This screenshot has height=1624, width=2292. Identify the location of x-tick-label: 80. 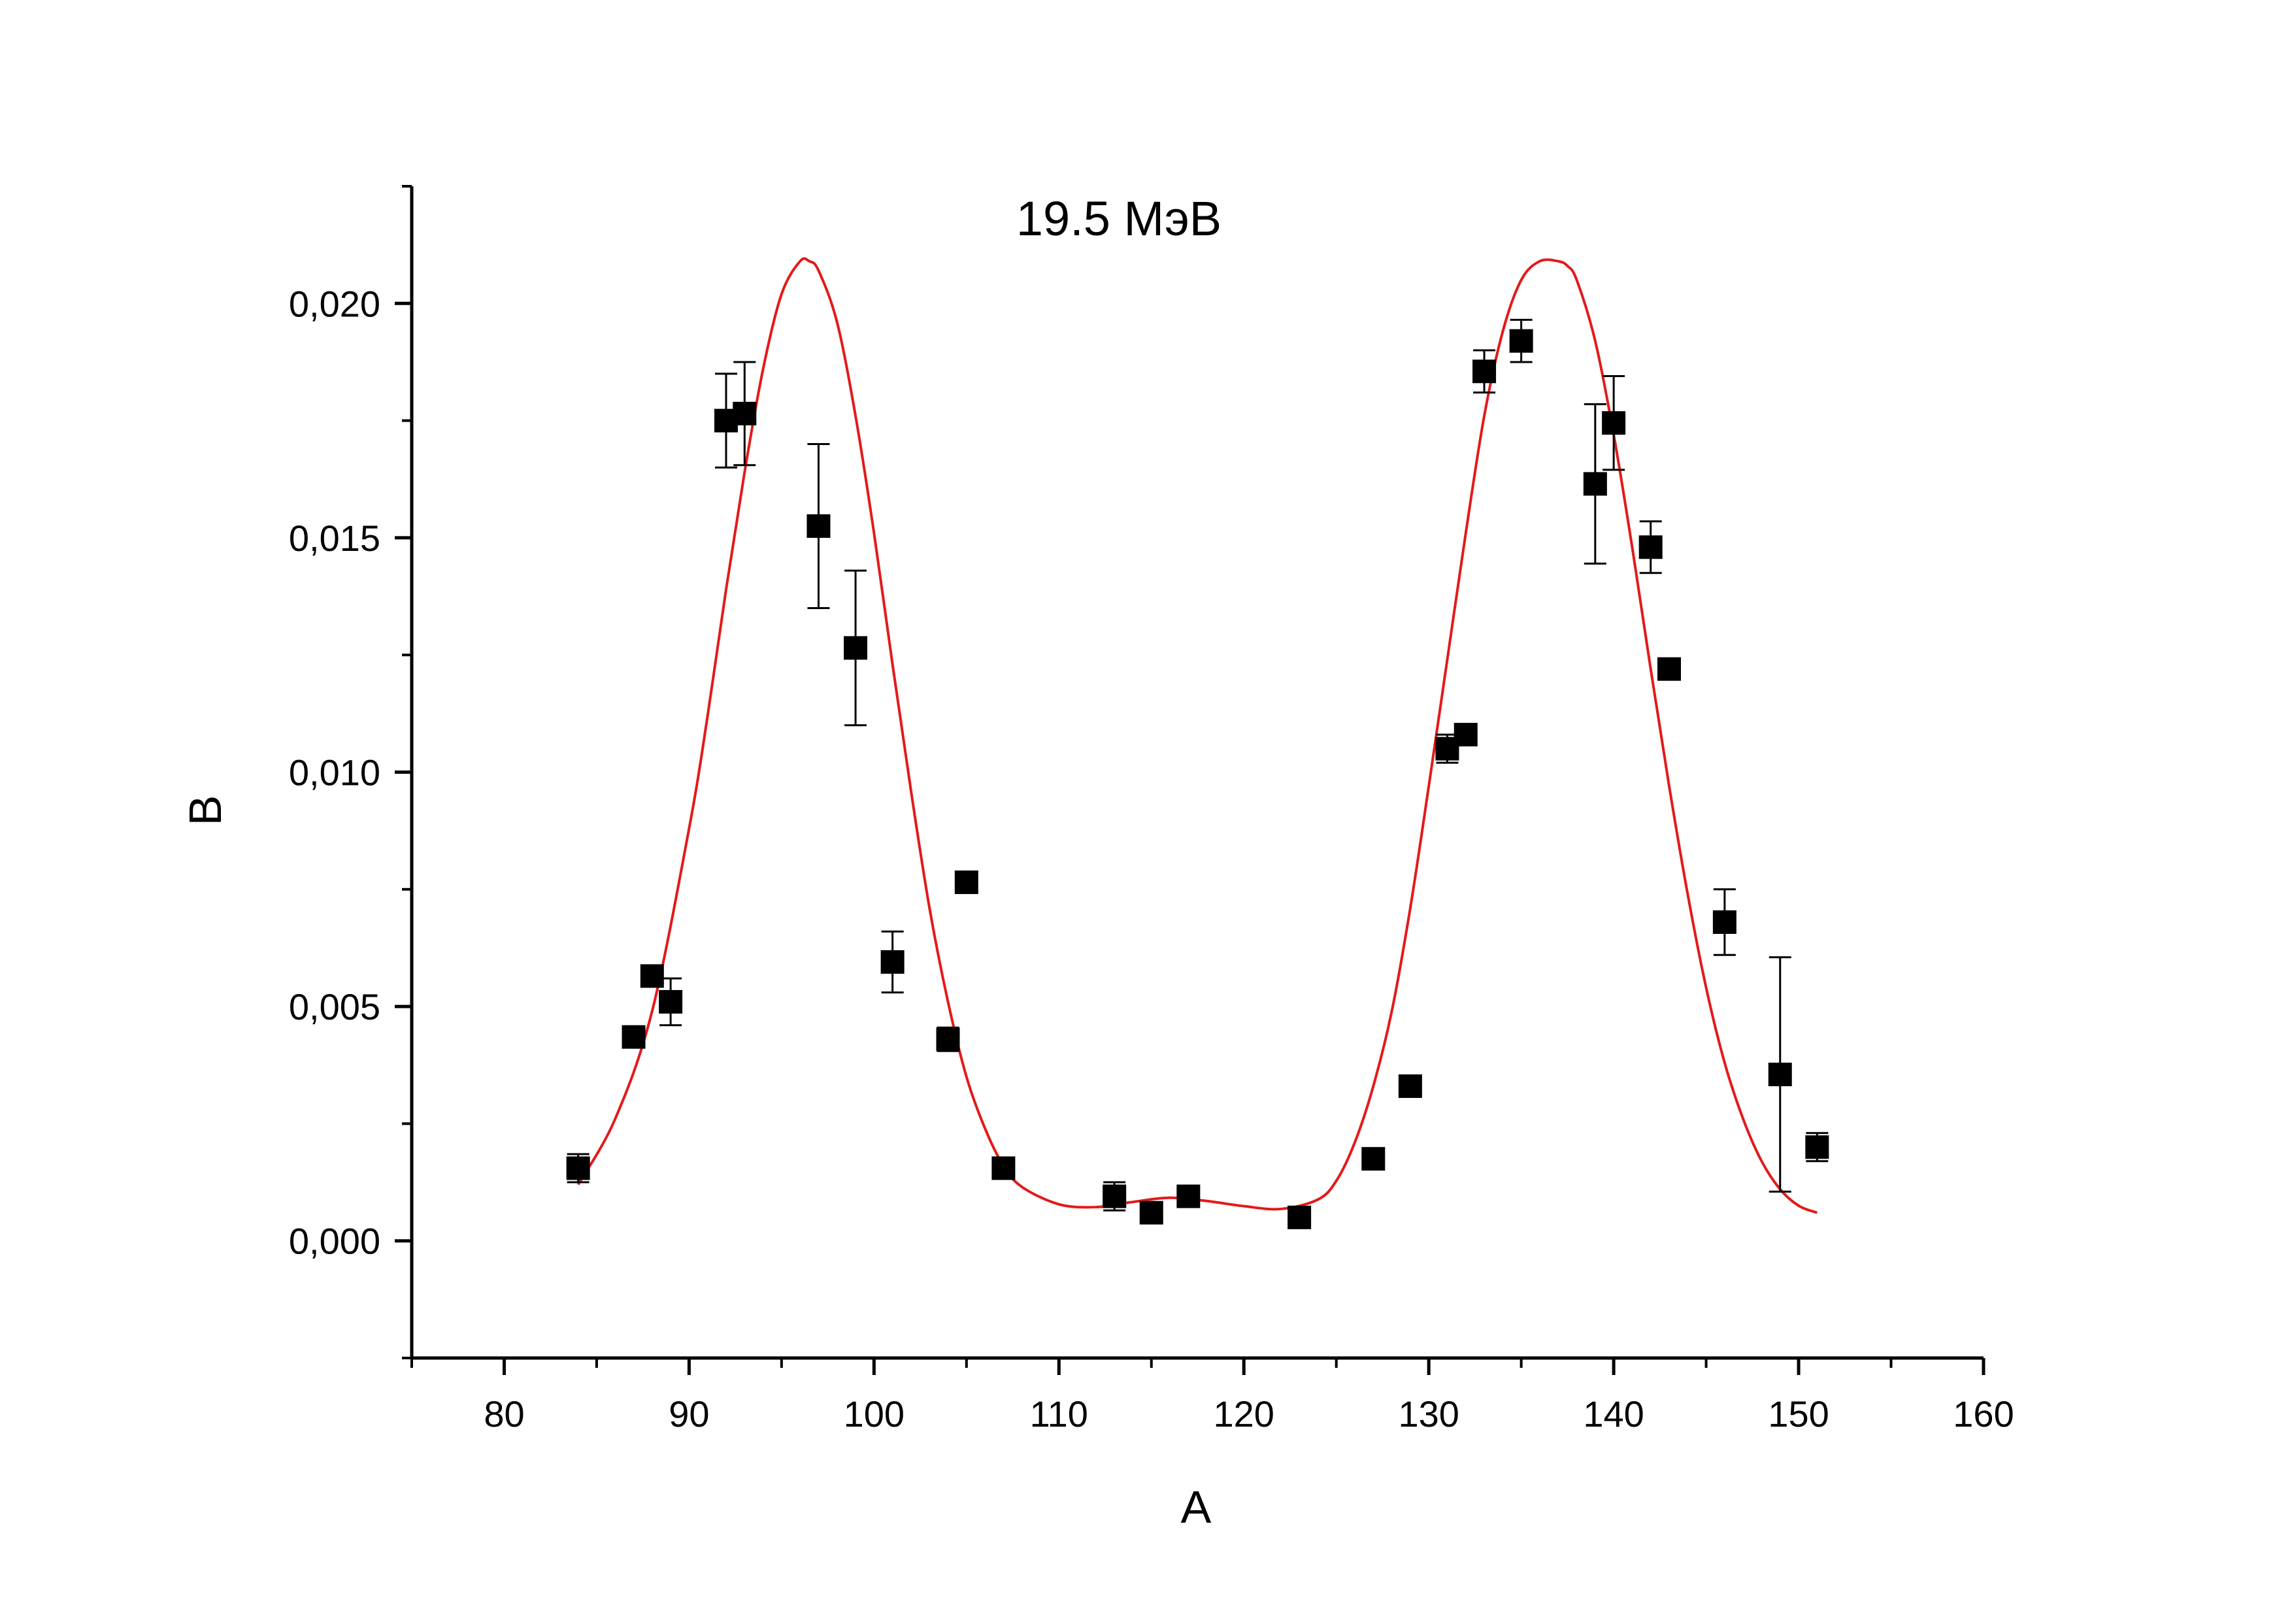
(504, 1413).